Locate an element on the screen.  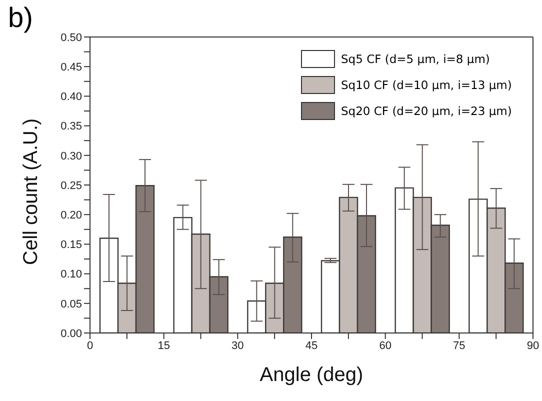
y-tick-label: 0.40 is located at coordinates (71, 97).